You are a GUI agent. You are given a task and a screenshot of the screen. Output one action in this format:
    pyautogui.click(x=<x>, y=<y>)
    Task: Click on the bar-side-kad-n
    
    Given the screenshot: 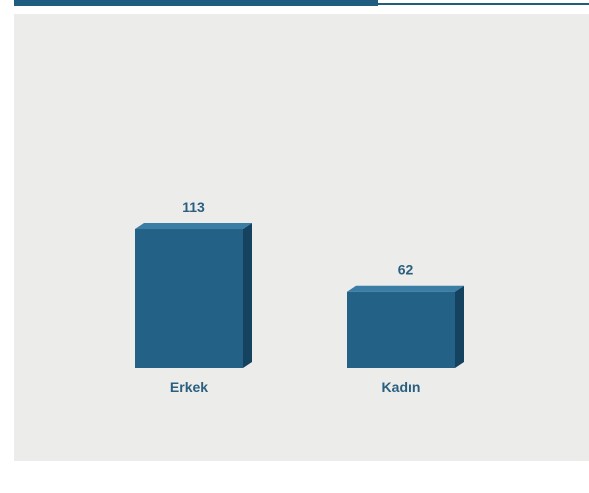 What is the action you would take?
    pyautogui.click(x=459, y=326)
    